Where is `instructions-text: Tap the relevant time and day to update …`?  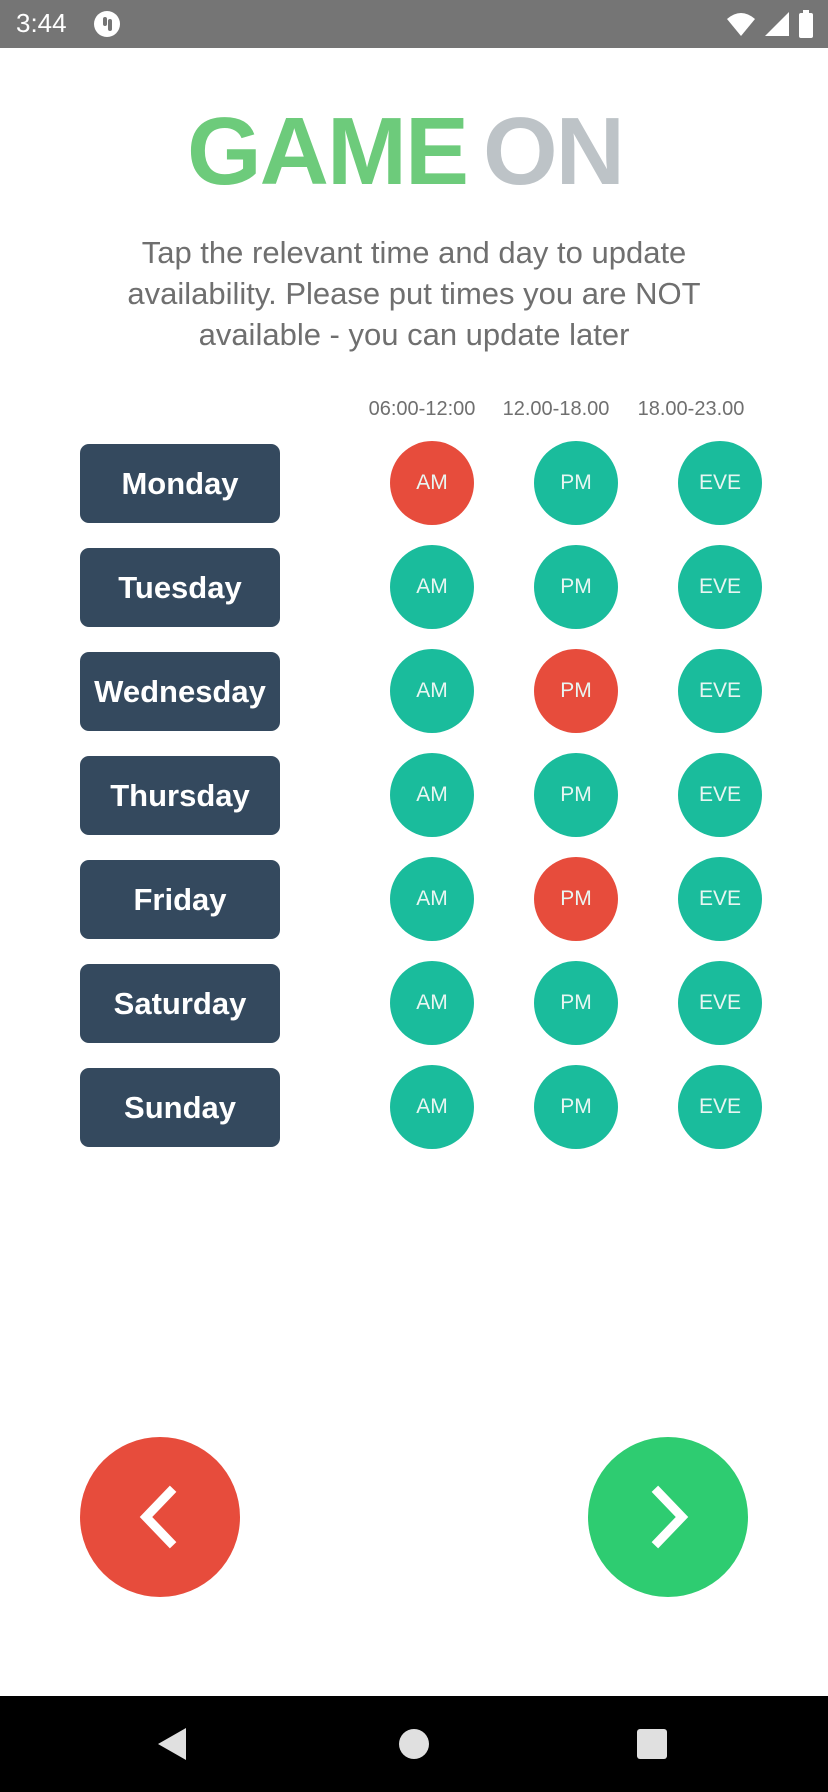
instructions-text: Tap the relevant time and day to update … is located at coordinates (414, 293).